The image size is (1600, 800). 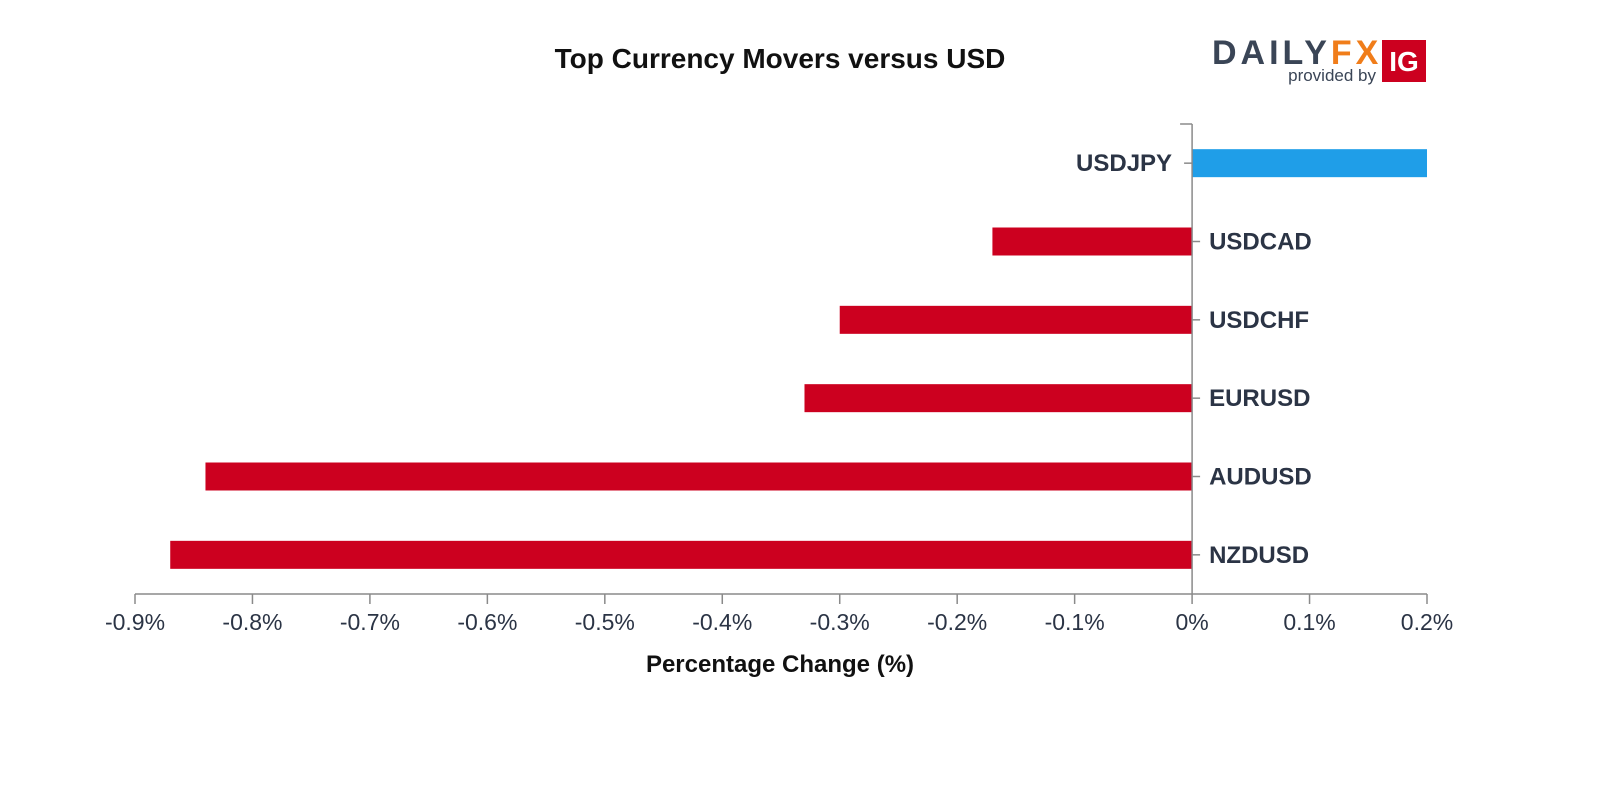 What do you see at coordinates (780, 664) in the screenshot?
I see `x-axis-title: Percentage Change (%)` at bounding box center [780, 664].